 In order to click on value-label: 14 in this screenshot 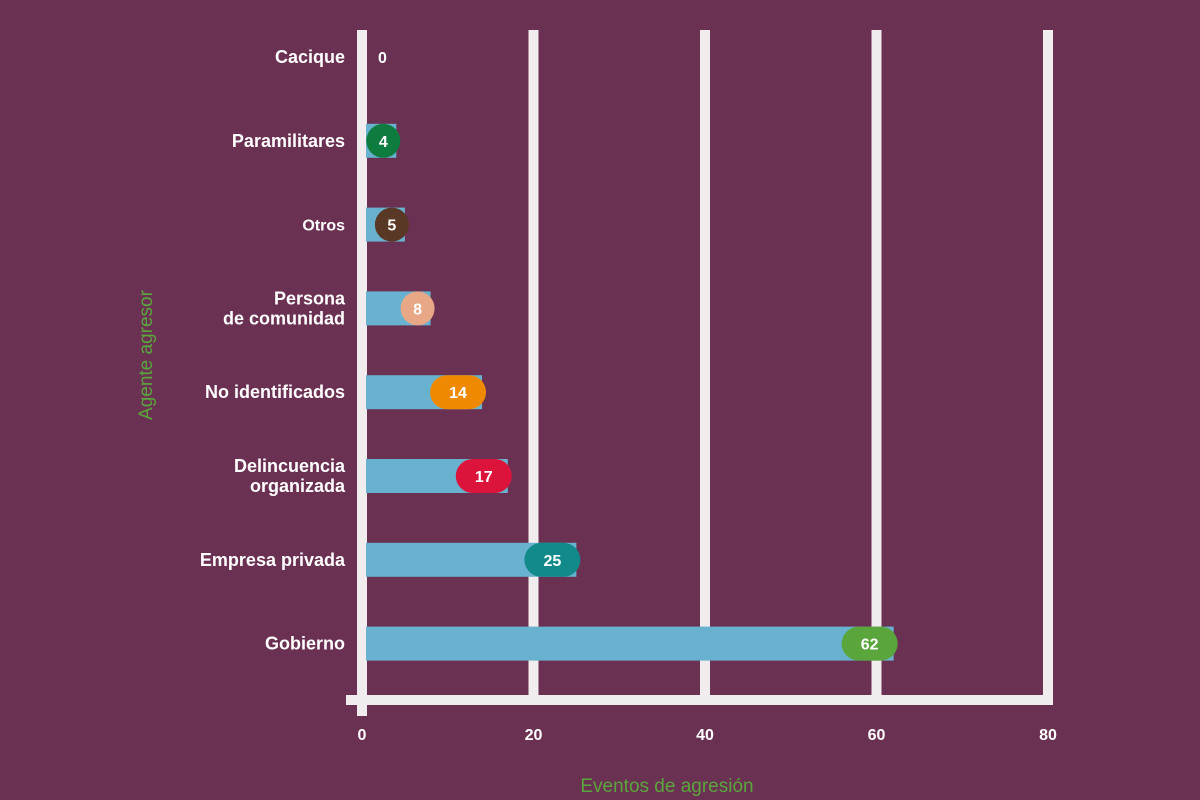, I will do `click(458, 393)`.